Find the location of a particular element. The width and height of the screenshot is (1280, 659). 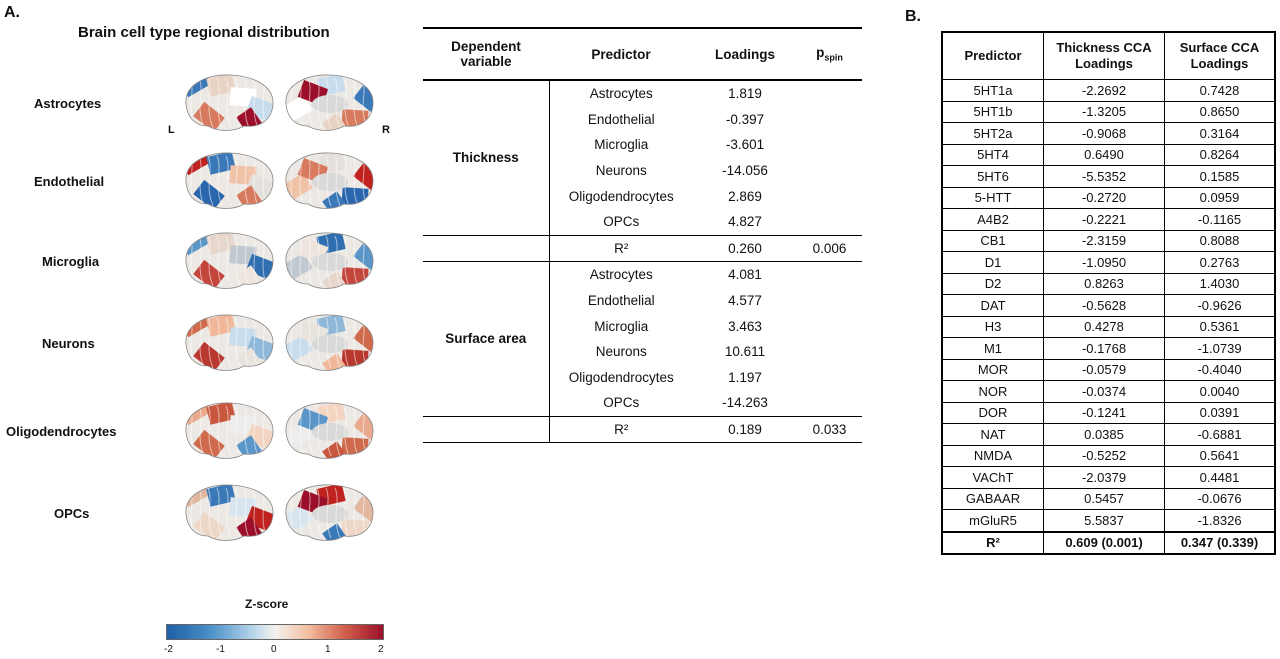

r2-row: R² 0.609 (0.001) 0.347 (0.339) is located at coordinates (1108, 542).